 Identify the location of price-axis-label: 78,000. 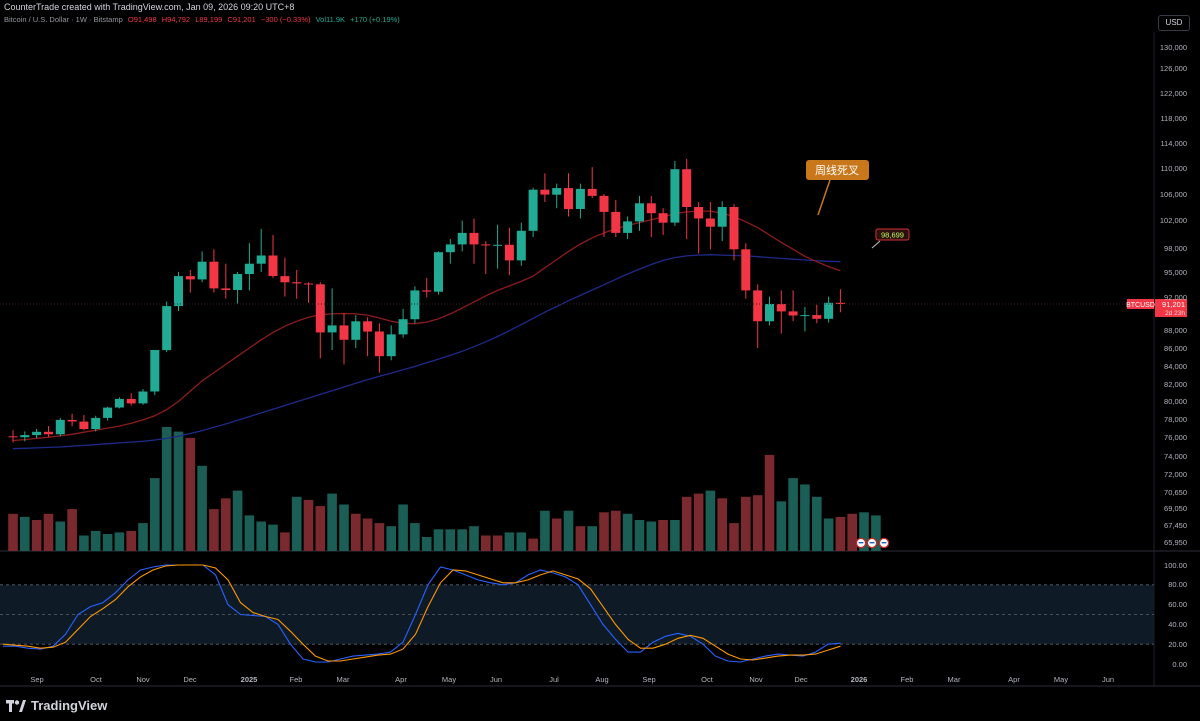
(1175, 419).